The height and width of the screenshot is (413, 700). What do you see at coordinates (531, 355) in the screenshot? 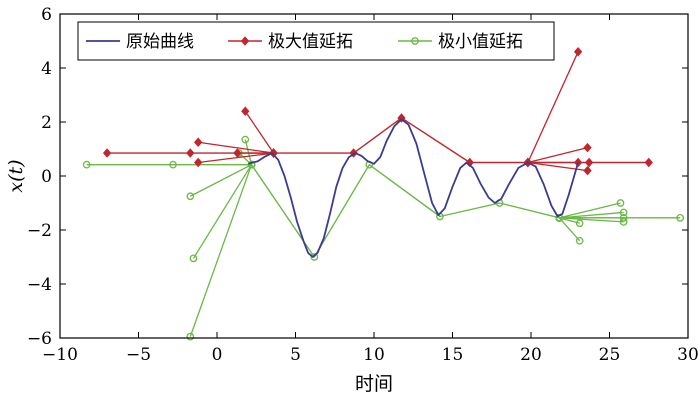
I see `x-tick-label: 20` at bounding box center [531, 355].